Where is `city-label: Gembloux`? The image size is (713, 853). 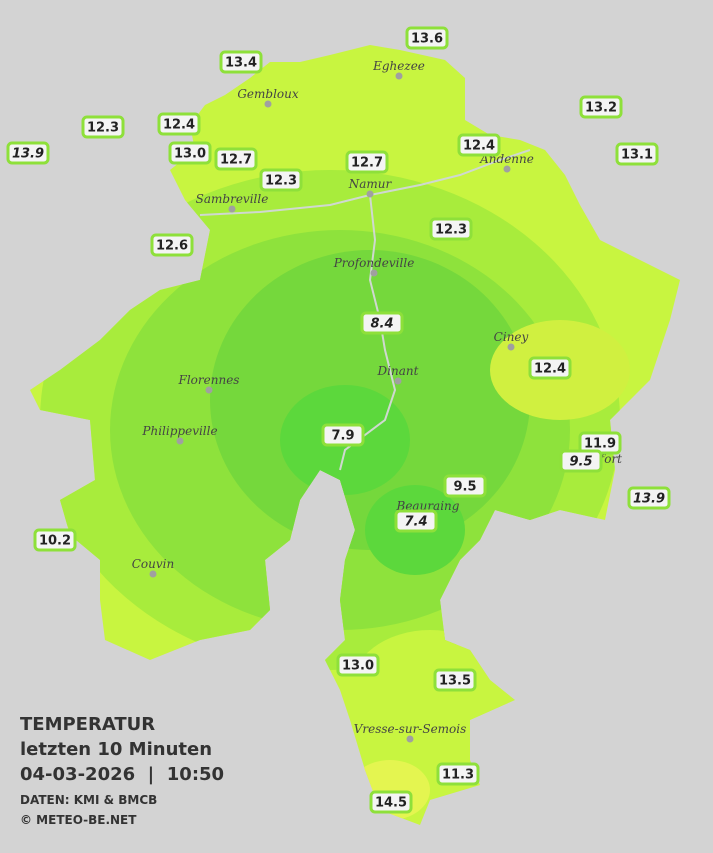 city-label: Gembloux is located at coordinates (268, 94).